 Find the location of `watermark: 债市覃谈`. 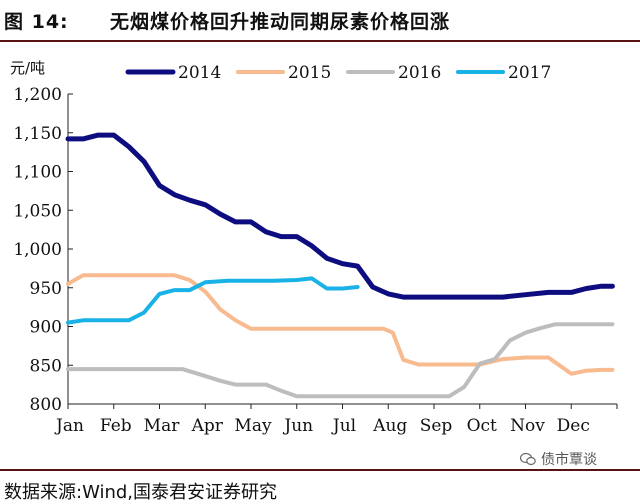

watermark: 债市覃谈 is located at coordinates (558, 459).